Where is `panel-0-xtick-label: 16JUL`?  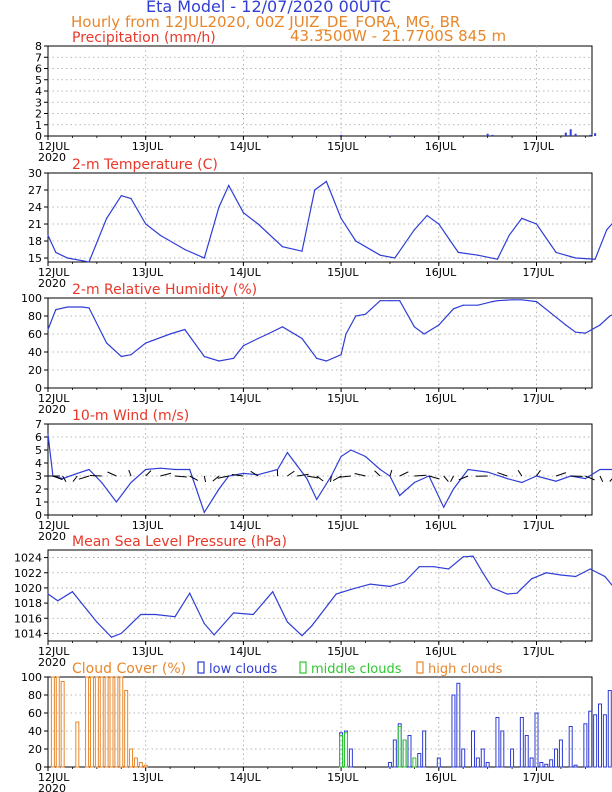
panel-0-xtick-label: 16JUL is located at coordinates (441, 146).